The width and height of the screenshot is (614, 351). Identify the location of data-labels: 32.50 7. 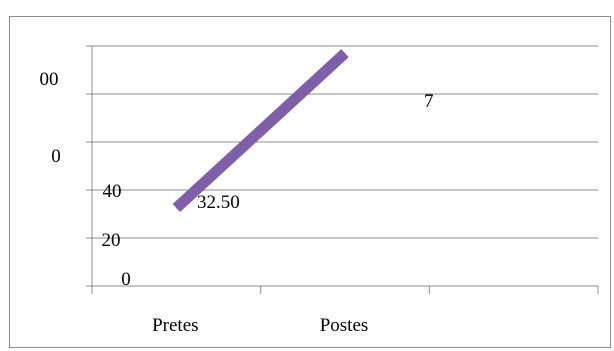
(315, 152).